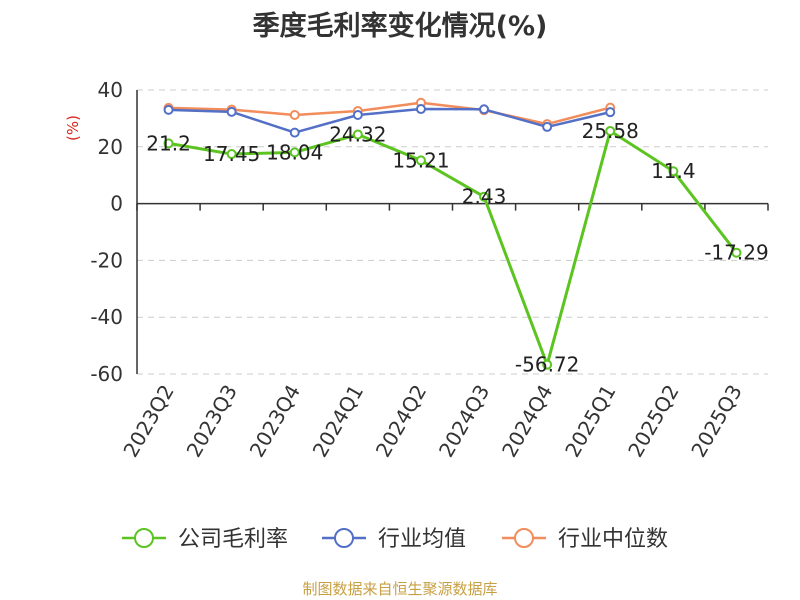  I want to click on x-tick-label: 2023Q4, so click(275, 421).